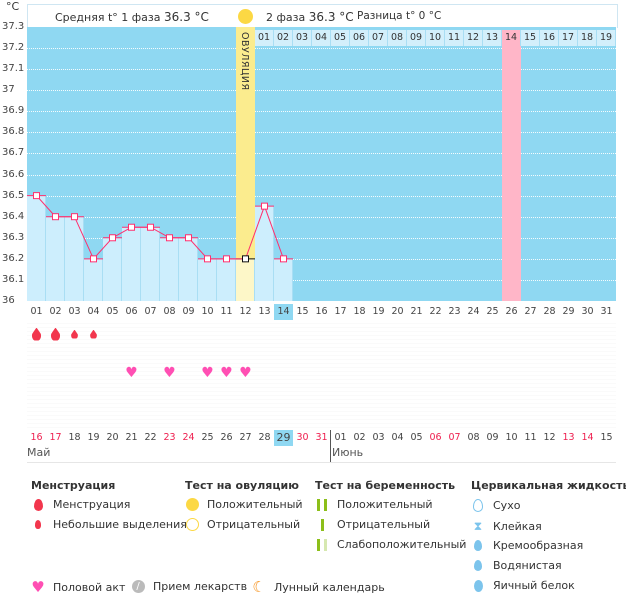  I want to click on cycle-day-label: 23, so click(454, 311).